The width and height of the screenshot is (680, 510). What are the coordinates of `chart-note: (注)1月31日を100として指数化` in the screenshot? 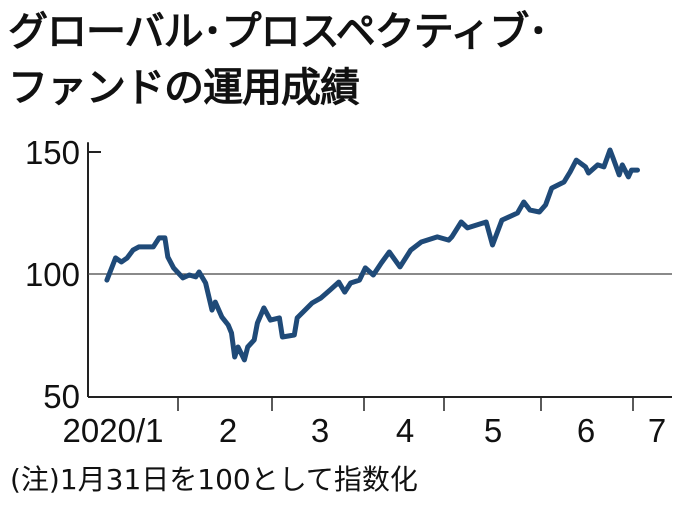 It's located at (214, 479).